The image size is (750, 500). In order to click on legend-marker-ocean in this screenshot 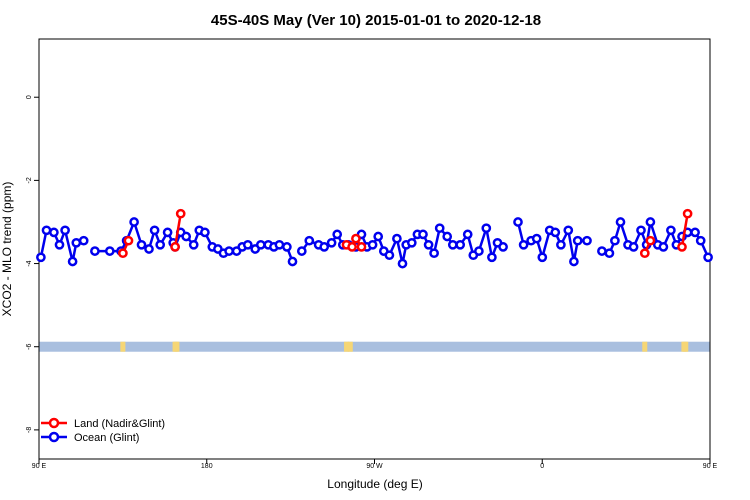, I will do `click(54, 437)`.